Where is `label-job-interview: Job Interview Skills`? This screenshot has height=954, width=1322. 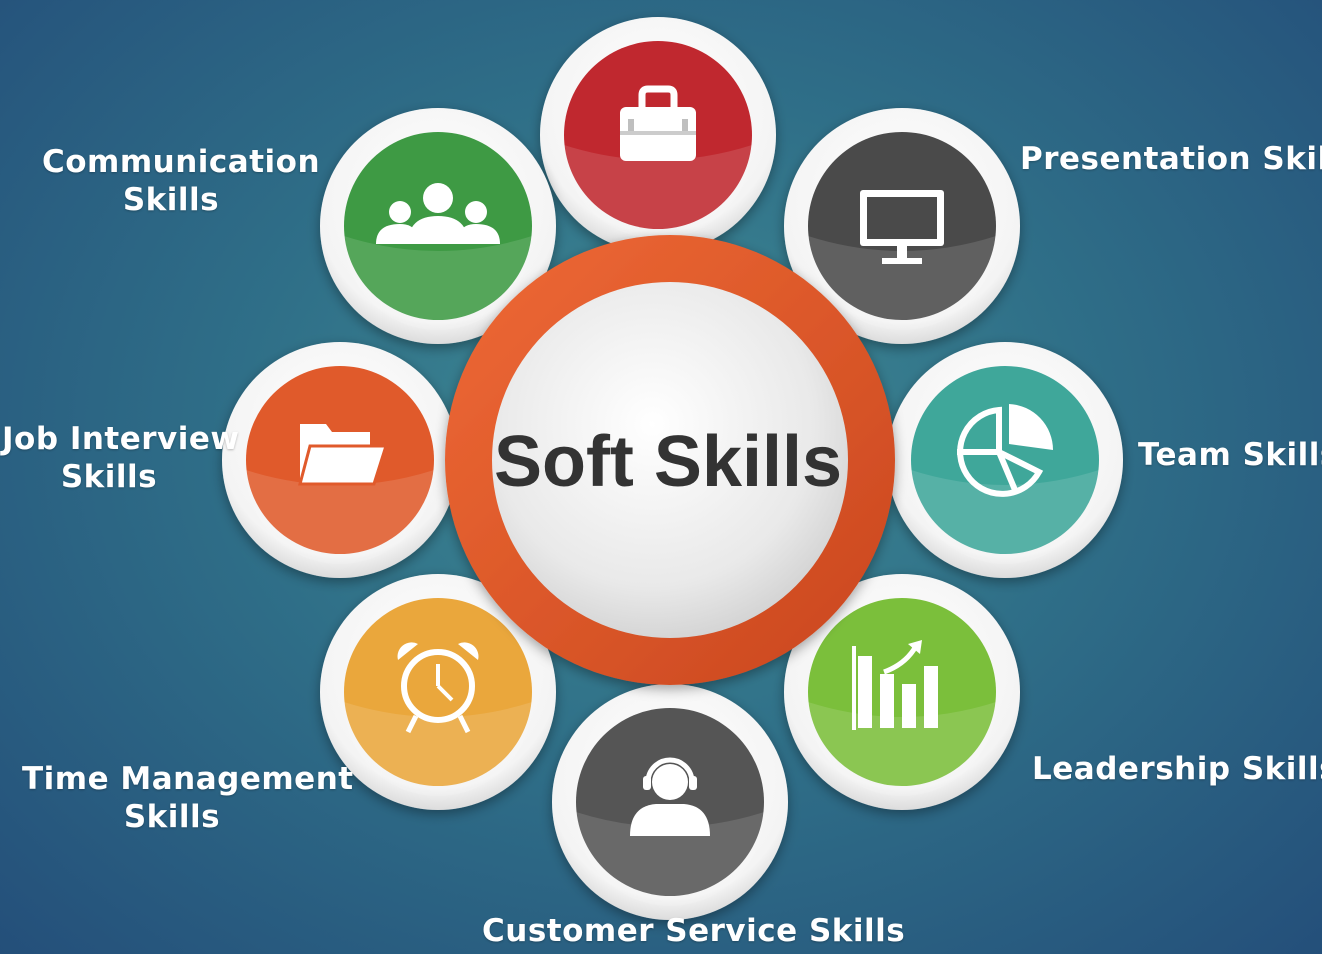 label-job-interview: Job Interview Skills is located at coordinates (121, 458).